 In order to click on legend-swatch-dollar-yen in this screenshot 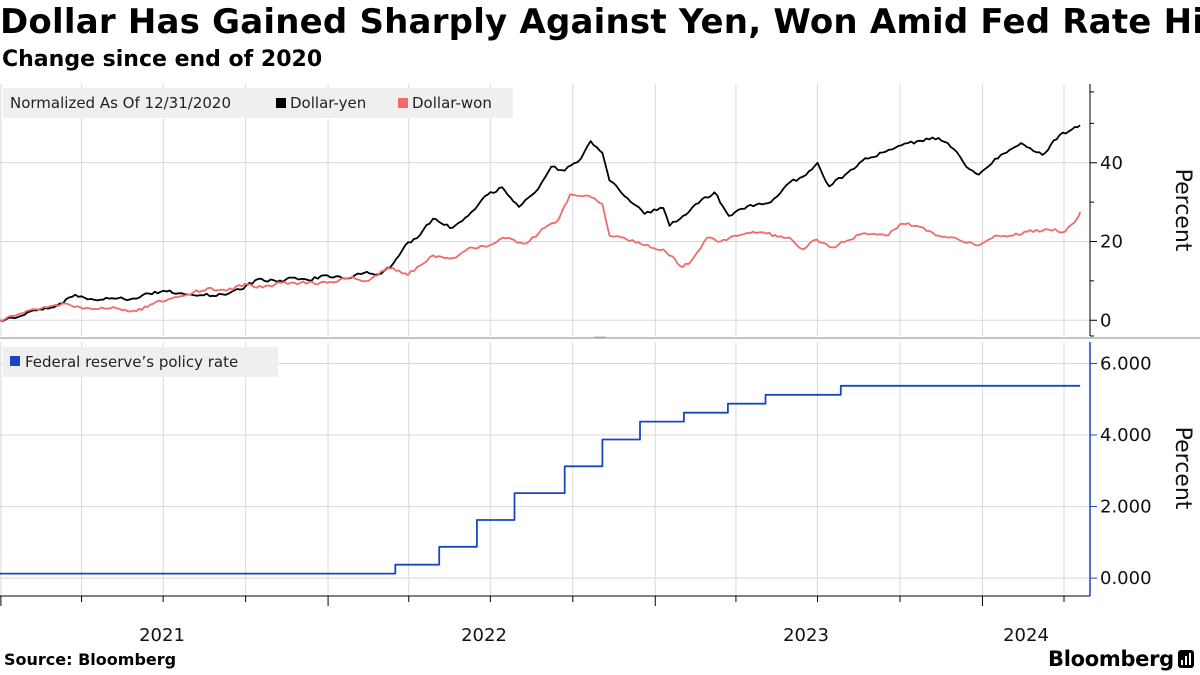, I will do `click(281, 103)`.